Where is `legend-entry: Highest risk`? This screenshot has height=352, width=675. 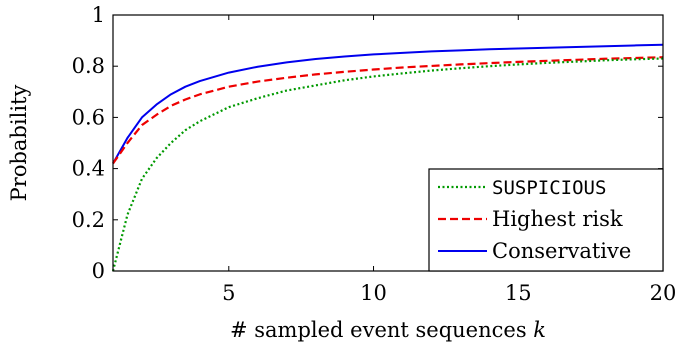 legend-entry: Highest risk is located at coordinates (557, 219).